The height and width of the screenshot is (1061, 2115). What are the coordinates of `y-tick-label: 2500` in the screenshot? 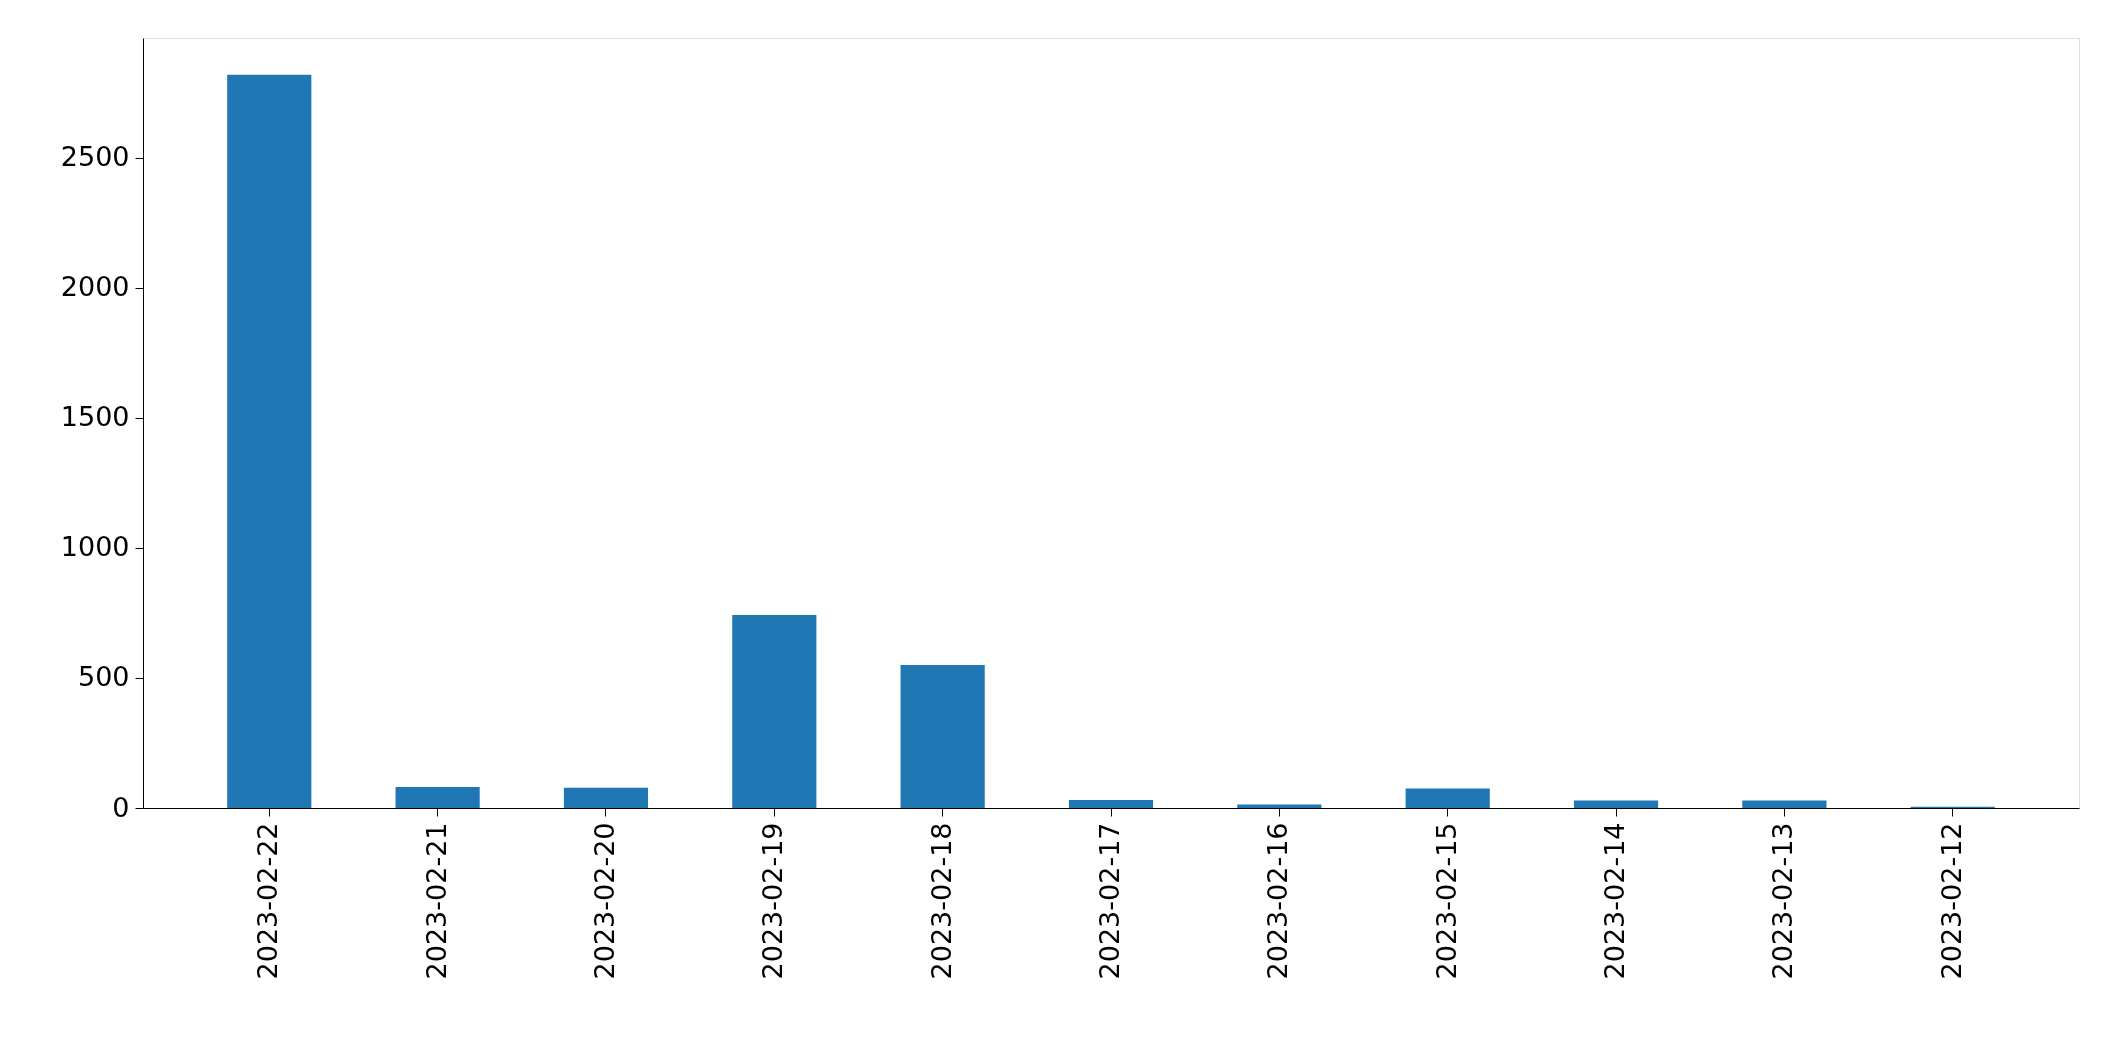 It's located at (95, 157).